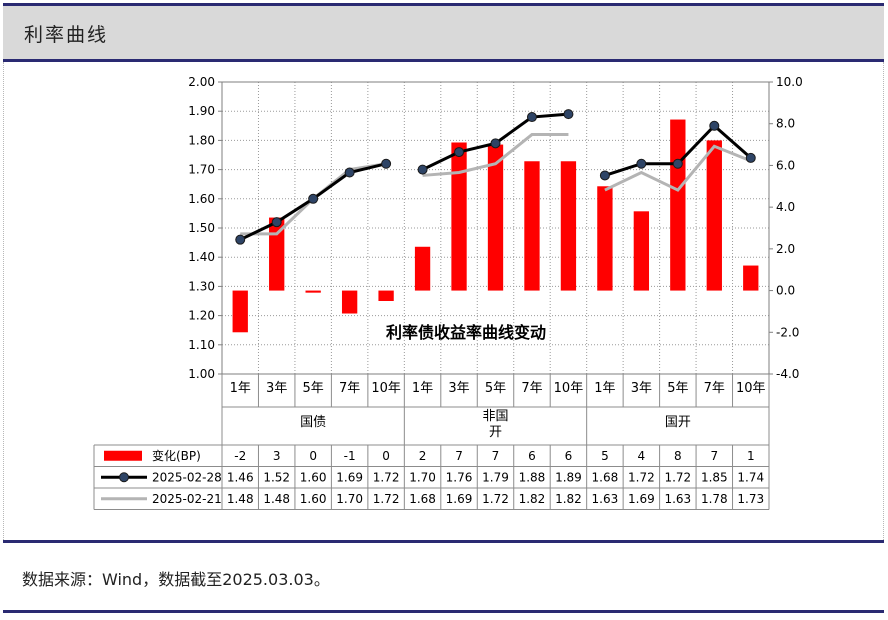 The image size is (888, 620). I want to click on table-cell: 1.72, so click(386, 499).